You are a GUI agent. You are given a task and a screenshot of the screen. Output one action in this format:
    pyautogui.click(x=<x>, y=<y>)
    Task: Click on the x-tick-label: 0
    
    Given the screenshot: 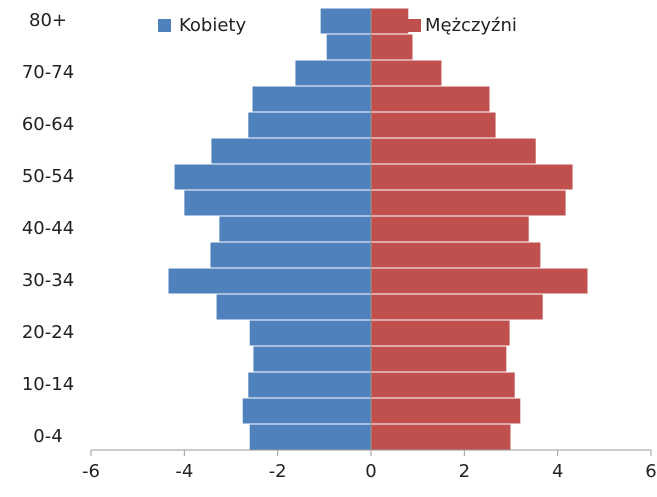 What is the action you would take?
    pyautogui.click(x=370, y=471)
    